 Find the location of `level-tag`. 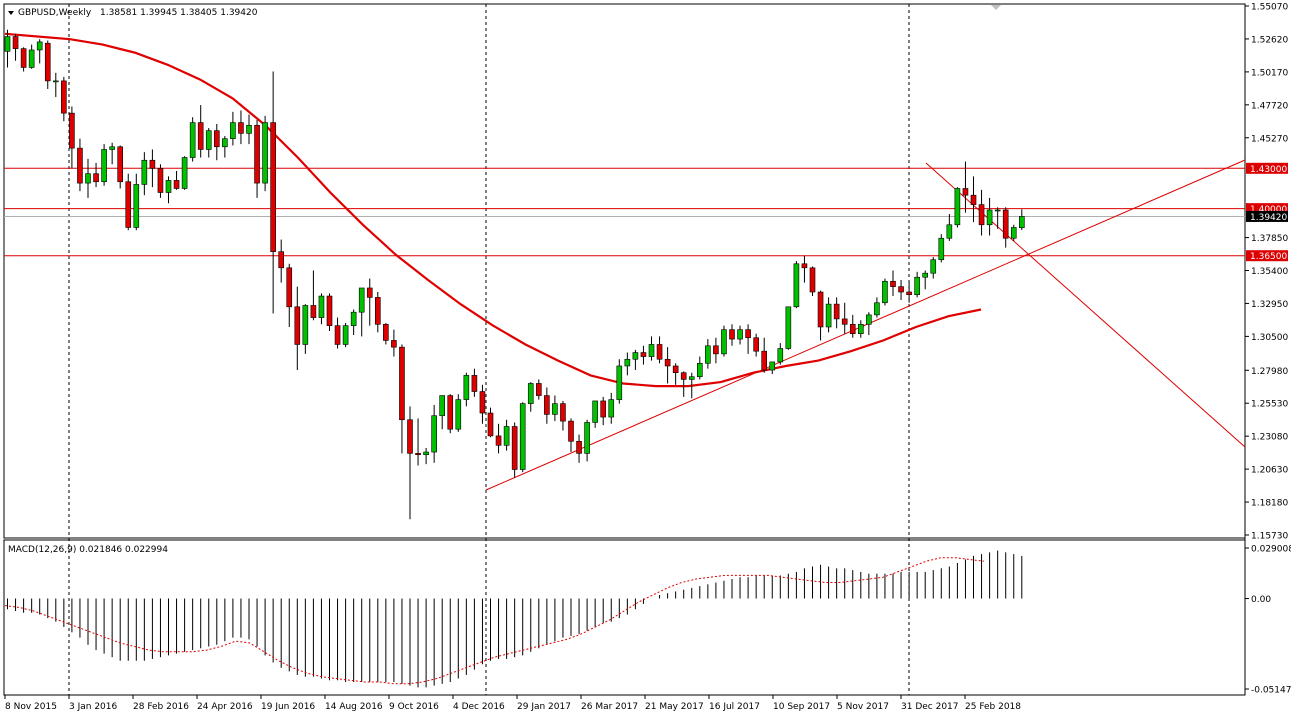

level-tag is located at coordinates (1267, 256).